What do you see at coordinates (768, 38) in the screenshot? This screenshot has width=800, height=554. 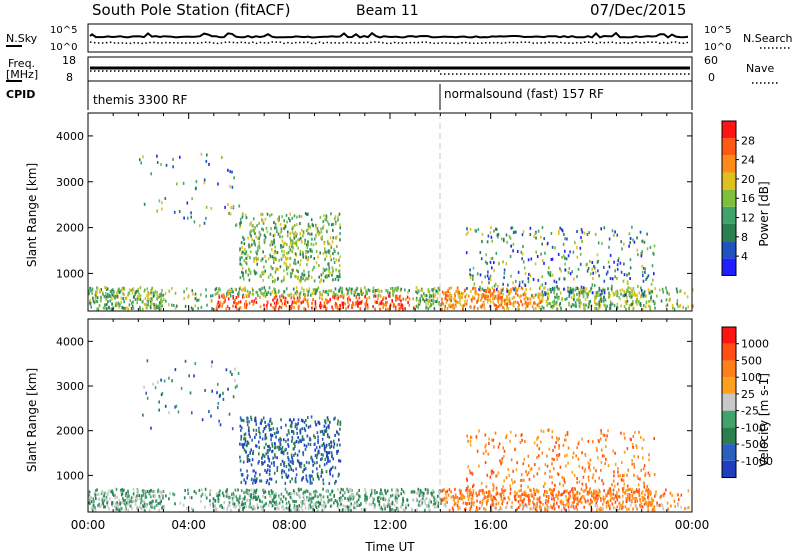 I see `noise-right-label: N.Search` at bounding box center [768, 38].